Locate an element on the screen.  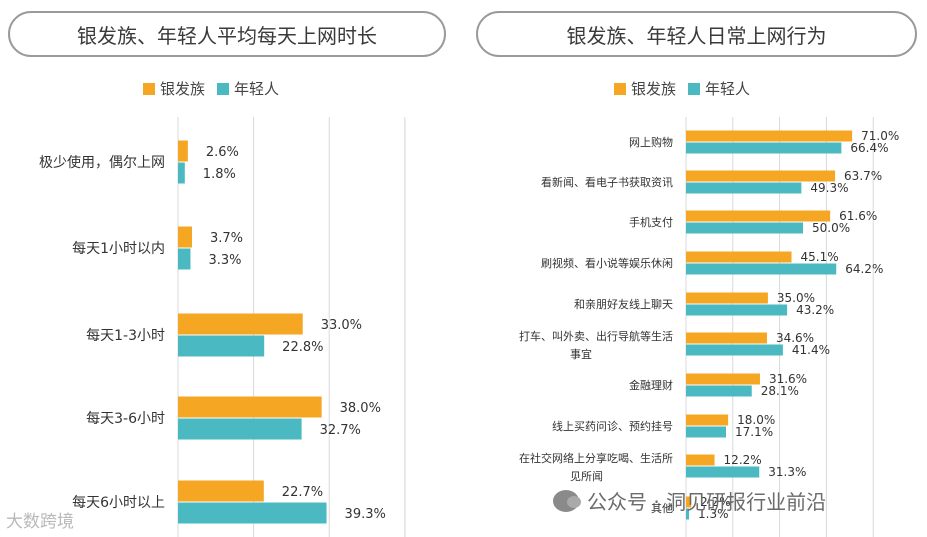
left-category-label: 极少使用，偶尔上网 is located at coordinates (102, 162).